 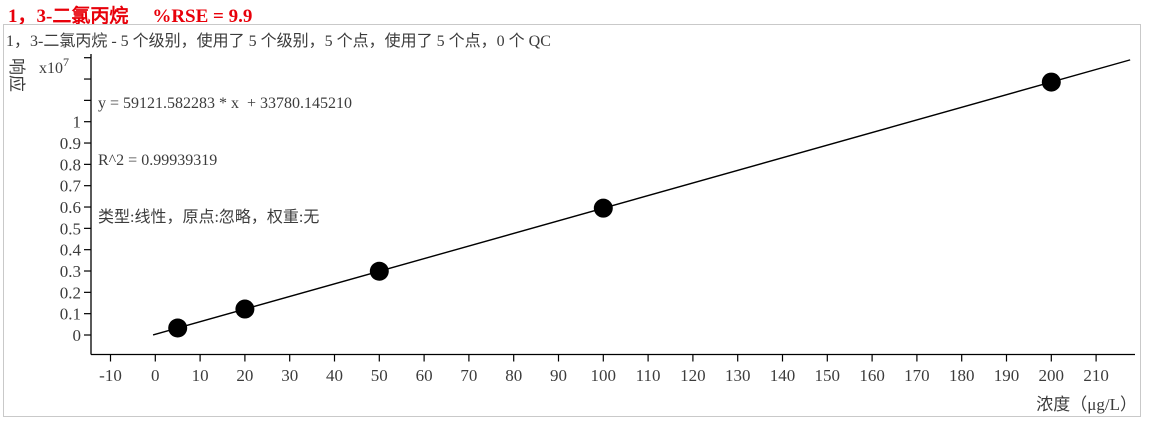 I want to click on x-tick-label: 170, so click(x=917, y=375).